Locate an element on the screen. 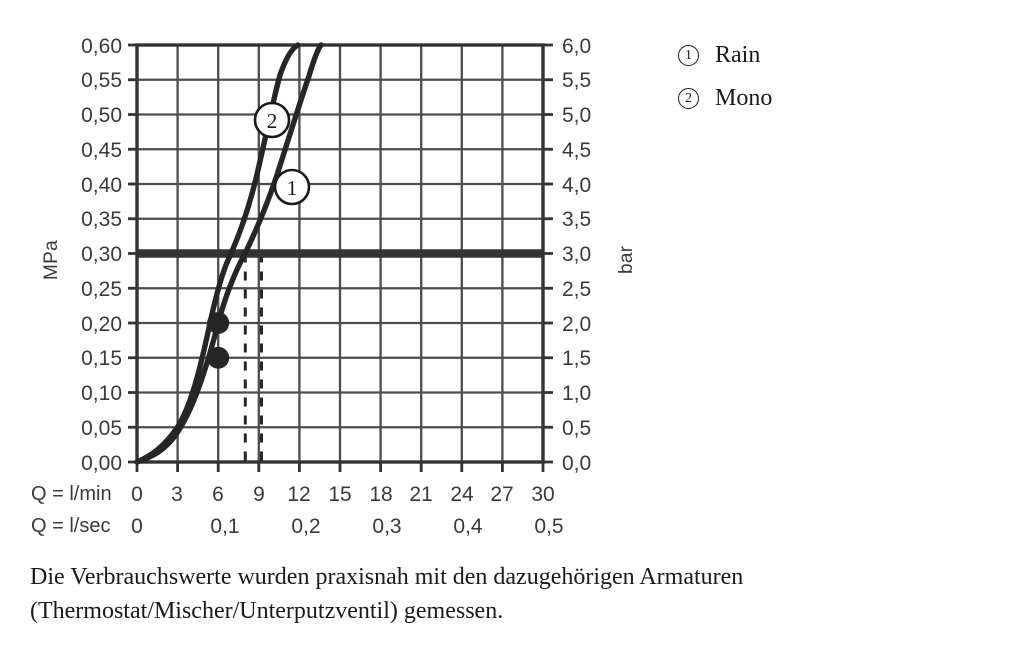 The width and height of the screenshot is (1024, 652). x-tick-lmin-2: 6 is located at coordinates (218, 494).